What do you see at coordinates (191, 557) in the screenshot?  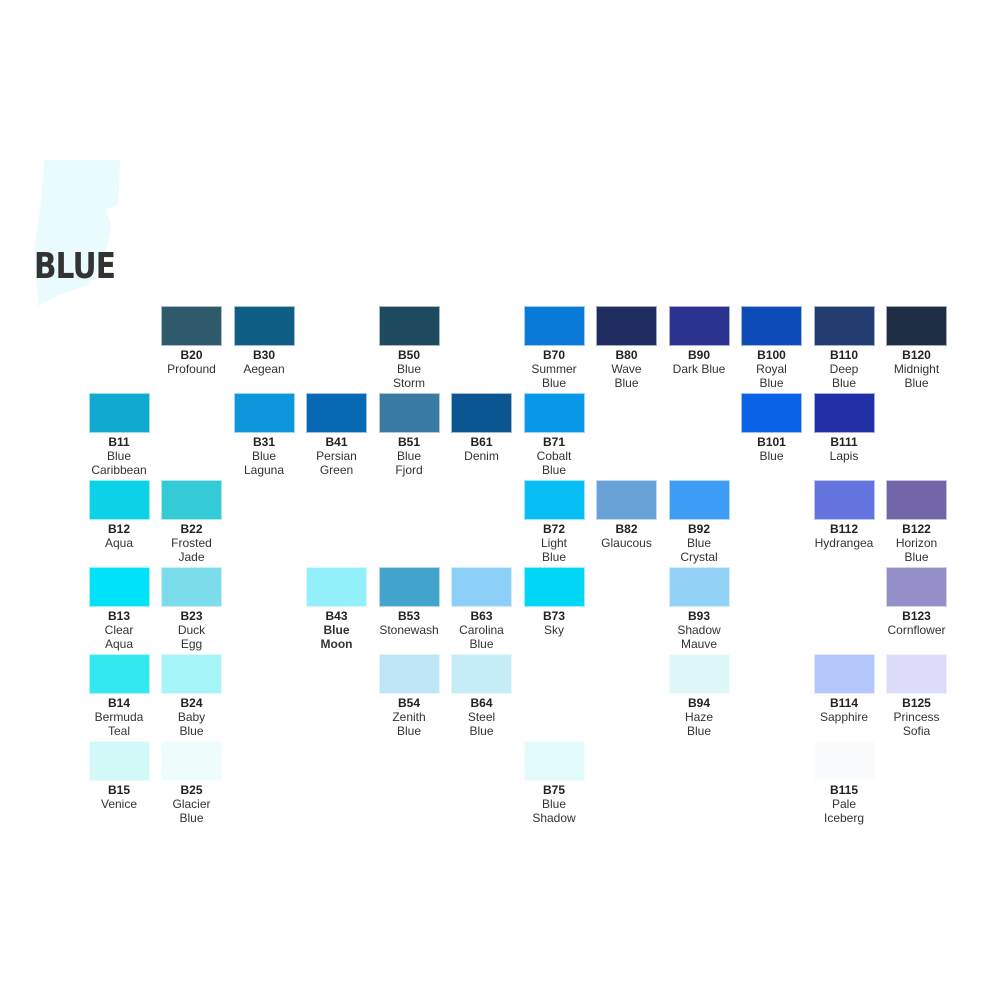 I see `swatch-name: Jade` at bounding box center [191, 557].